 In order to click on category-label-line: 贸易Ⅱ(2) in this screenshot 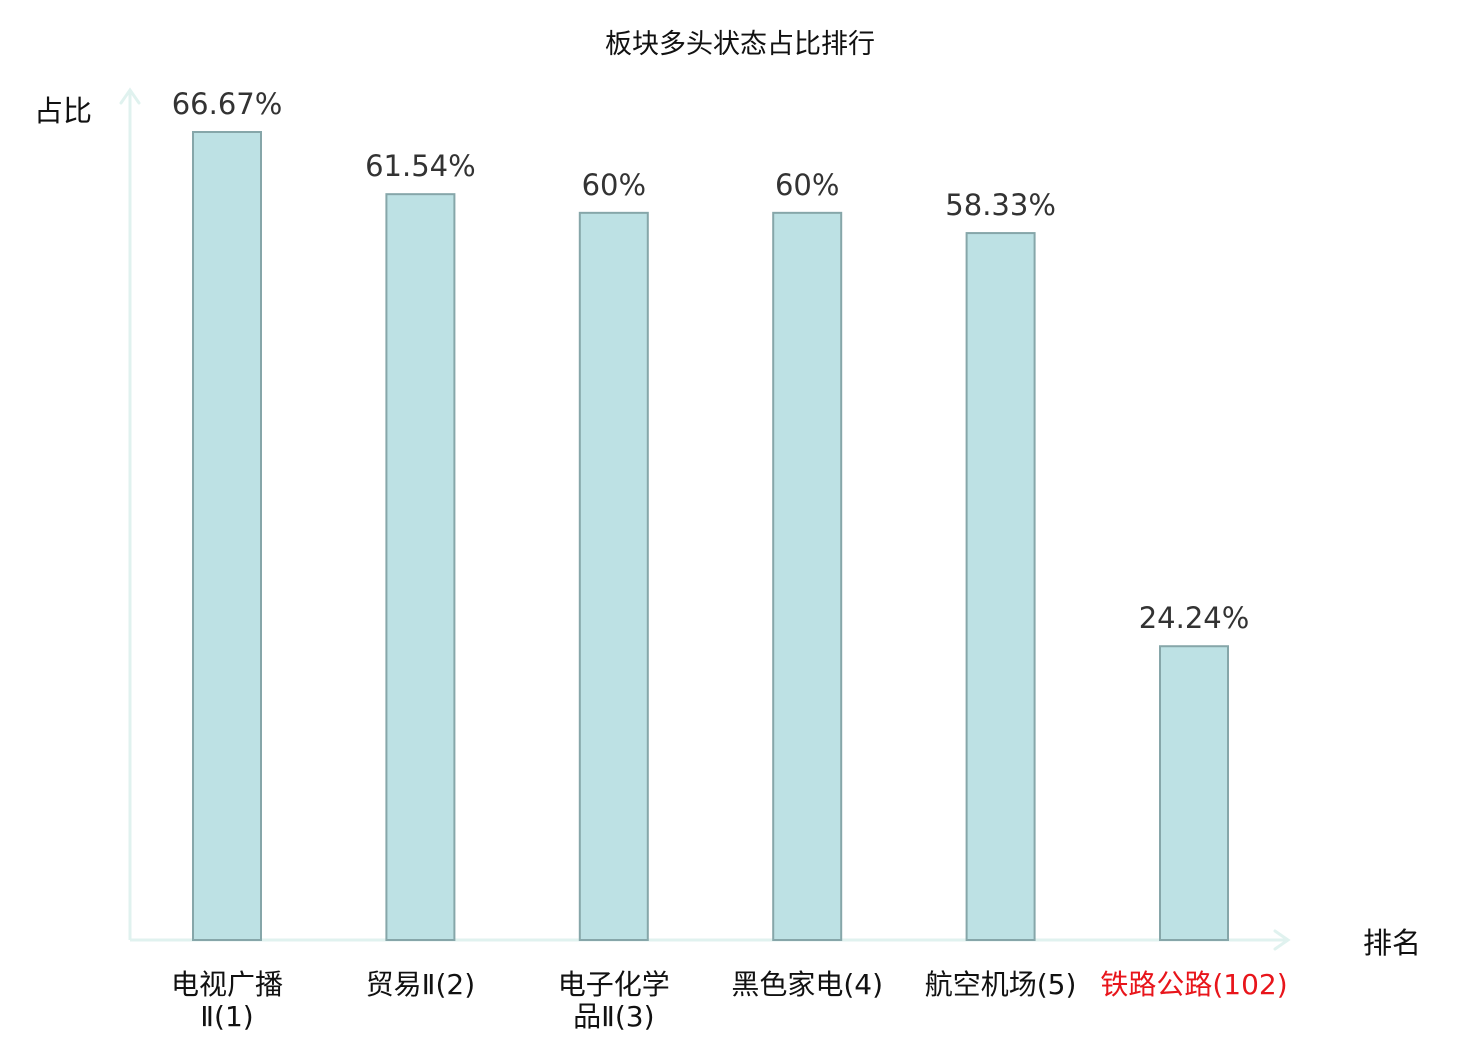, I will do `click(420, 984)`.